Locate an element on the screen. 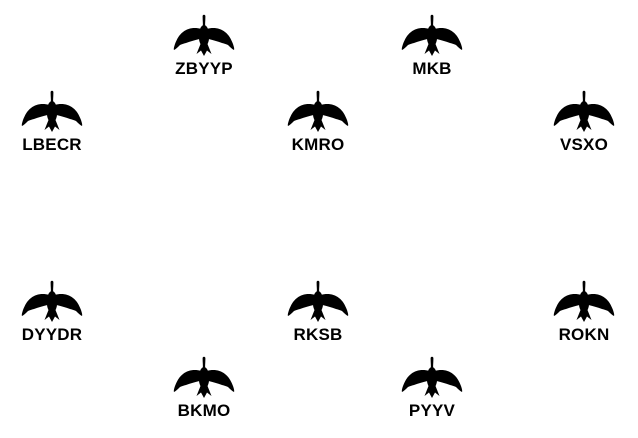 Image resolution: width=638 pixels, height=438 pixels. bird-node-rksb: RKSB is located at coordinates (318, 316).